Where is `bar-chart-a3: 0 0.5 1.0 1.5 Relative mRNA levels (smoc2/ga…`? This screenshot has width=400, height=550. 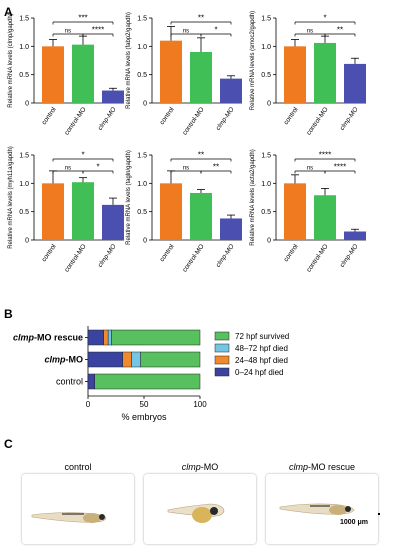
bar-chart-a3: 0 0.5 1.0 1.5 Relative mRNA levels (smoc2/ga… is located at coordinates (308, 73).